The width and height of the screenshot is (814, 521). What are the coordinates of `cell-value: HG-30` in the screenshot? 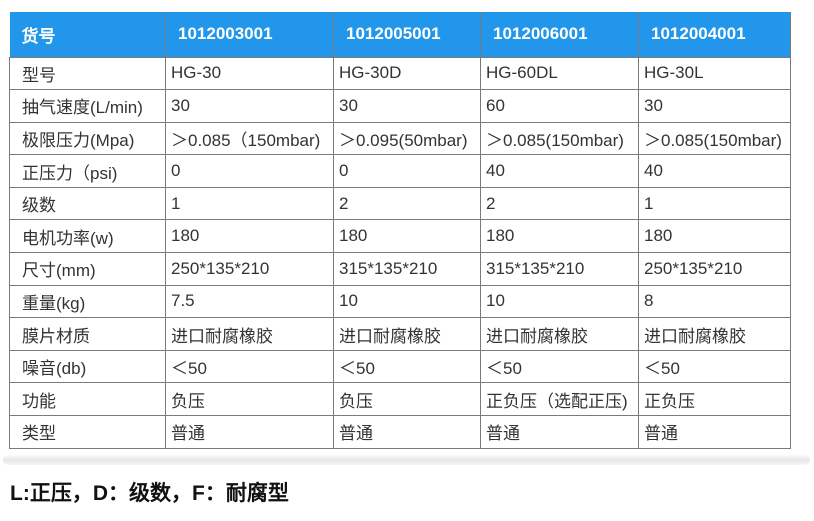 It's located at (249, 73).